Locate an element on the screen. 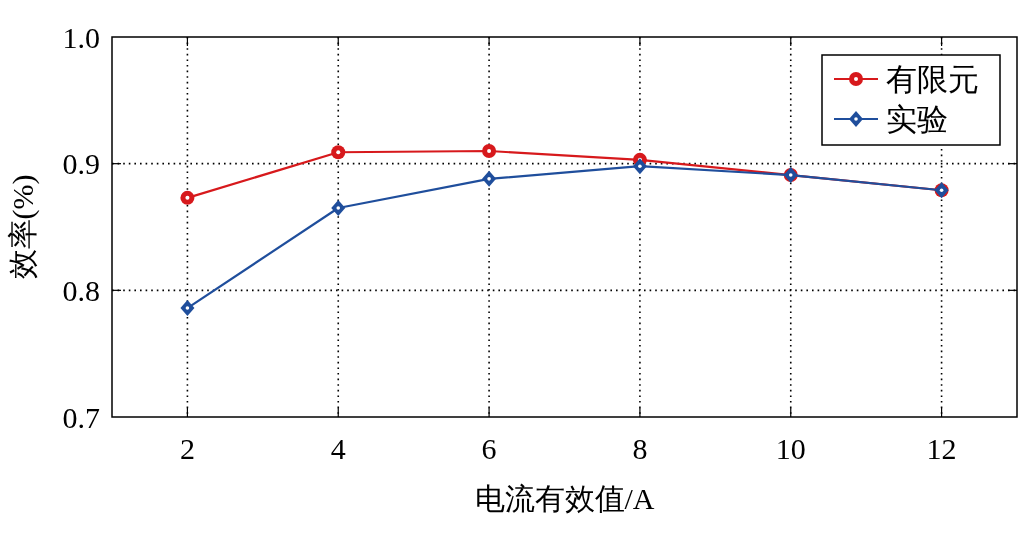 The width and height of the screenshot is (1022, 542). legend-label: 有限元 is located at coordinates (932, 80).